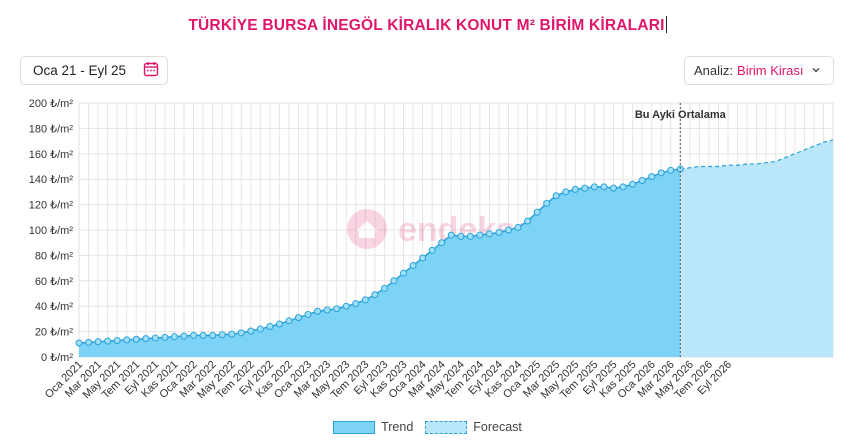  I want to click on y-tick-label: 120 ₺/m², so click(51, 206).